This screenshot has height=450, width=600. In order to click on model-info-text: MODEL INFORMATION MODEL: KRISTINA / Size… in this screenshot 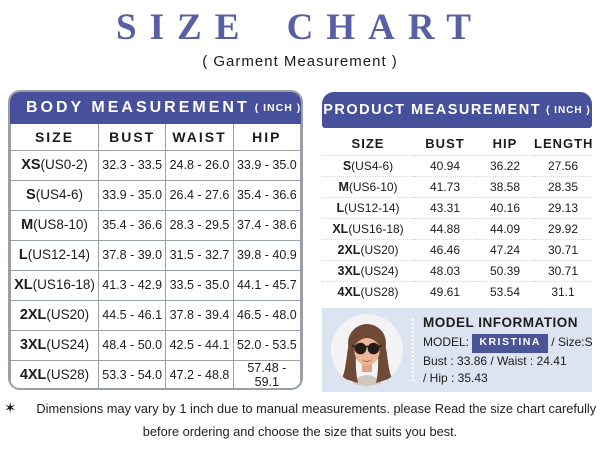, I will do `click(508, 350)`.